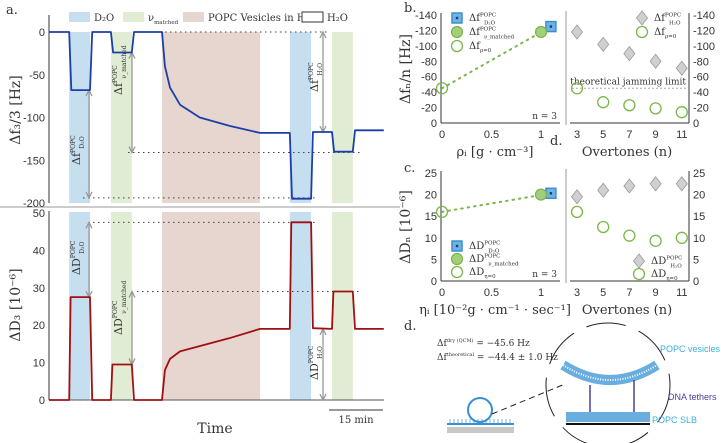  I want to click on annotation-df-matched: ΔfPOPC ν_matched, so click(120, 70).